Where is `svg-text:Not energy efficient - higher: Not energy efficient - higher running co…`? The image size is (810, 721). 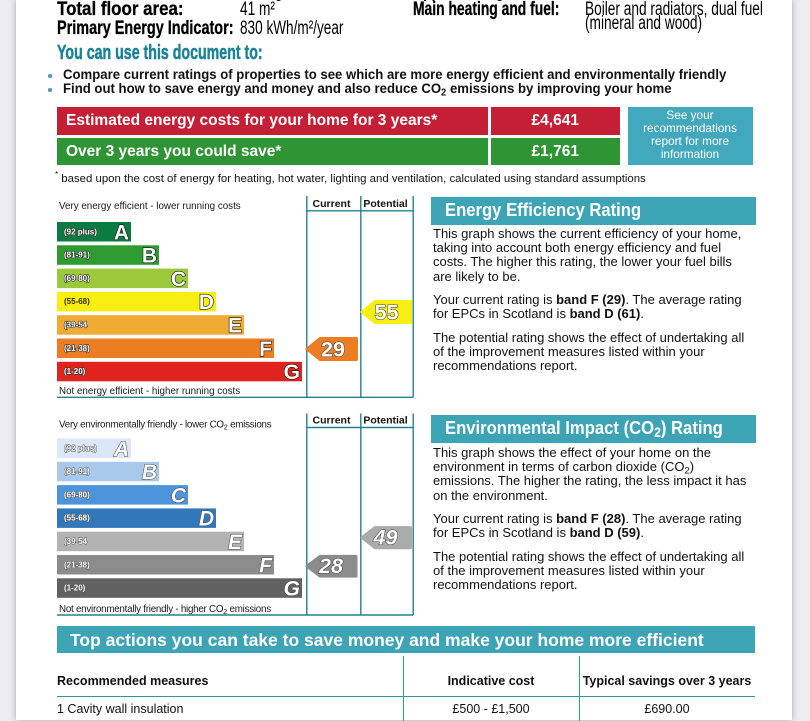
svg-text:Not energy efficient - higher: Not energy efficient - higher running co… is located at coordinates (149, 391).